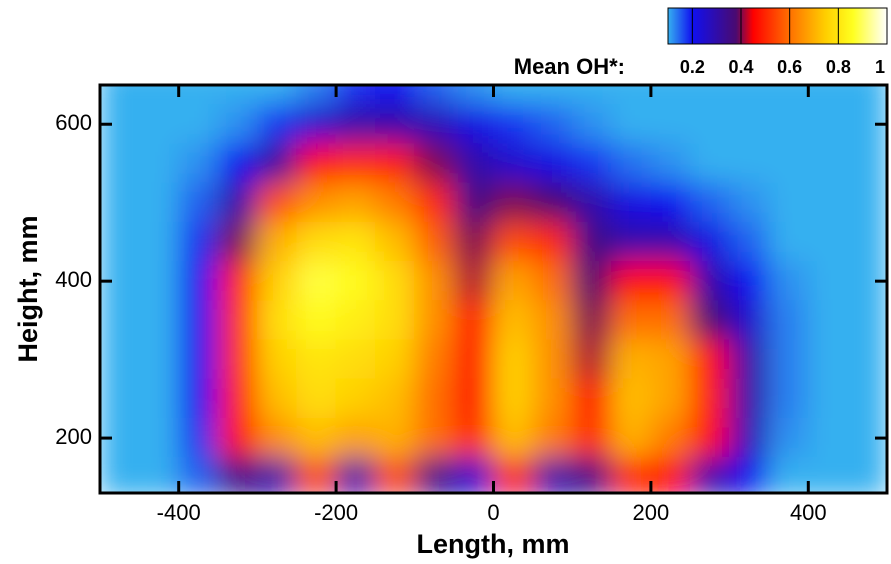 The width and height of the screenshot is (891, 564). I want to click on x-tick-label: 0, so click(493, 512).